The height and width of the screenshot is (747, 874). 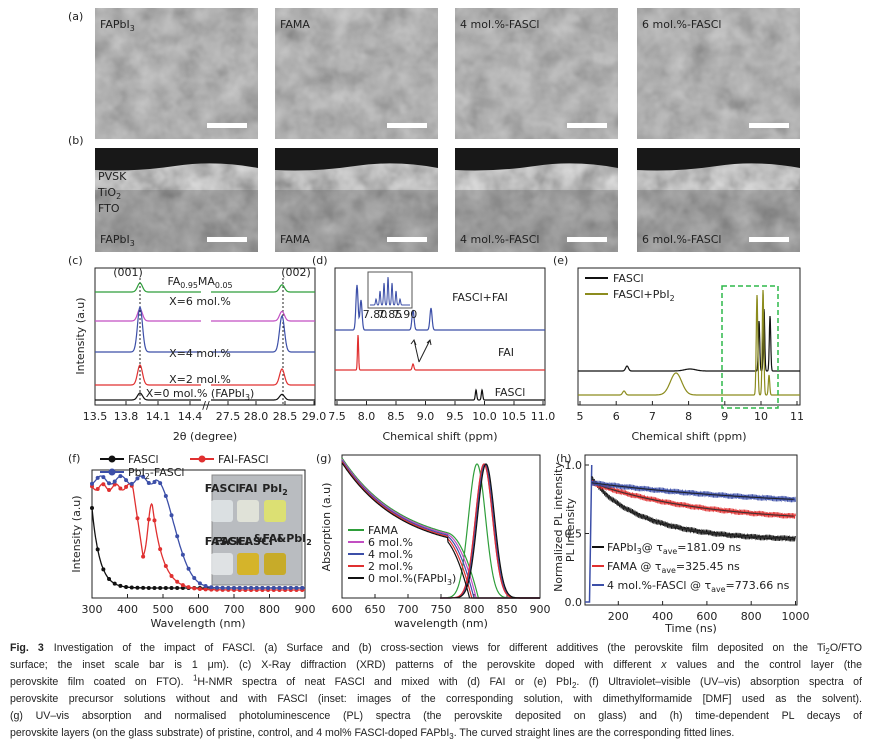 I want to click on fig-number: Fig. 3, so click(x=27, y=648).